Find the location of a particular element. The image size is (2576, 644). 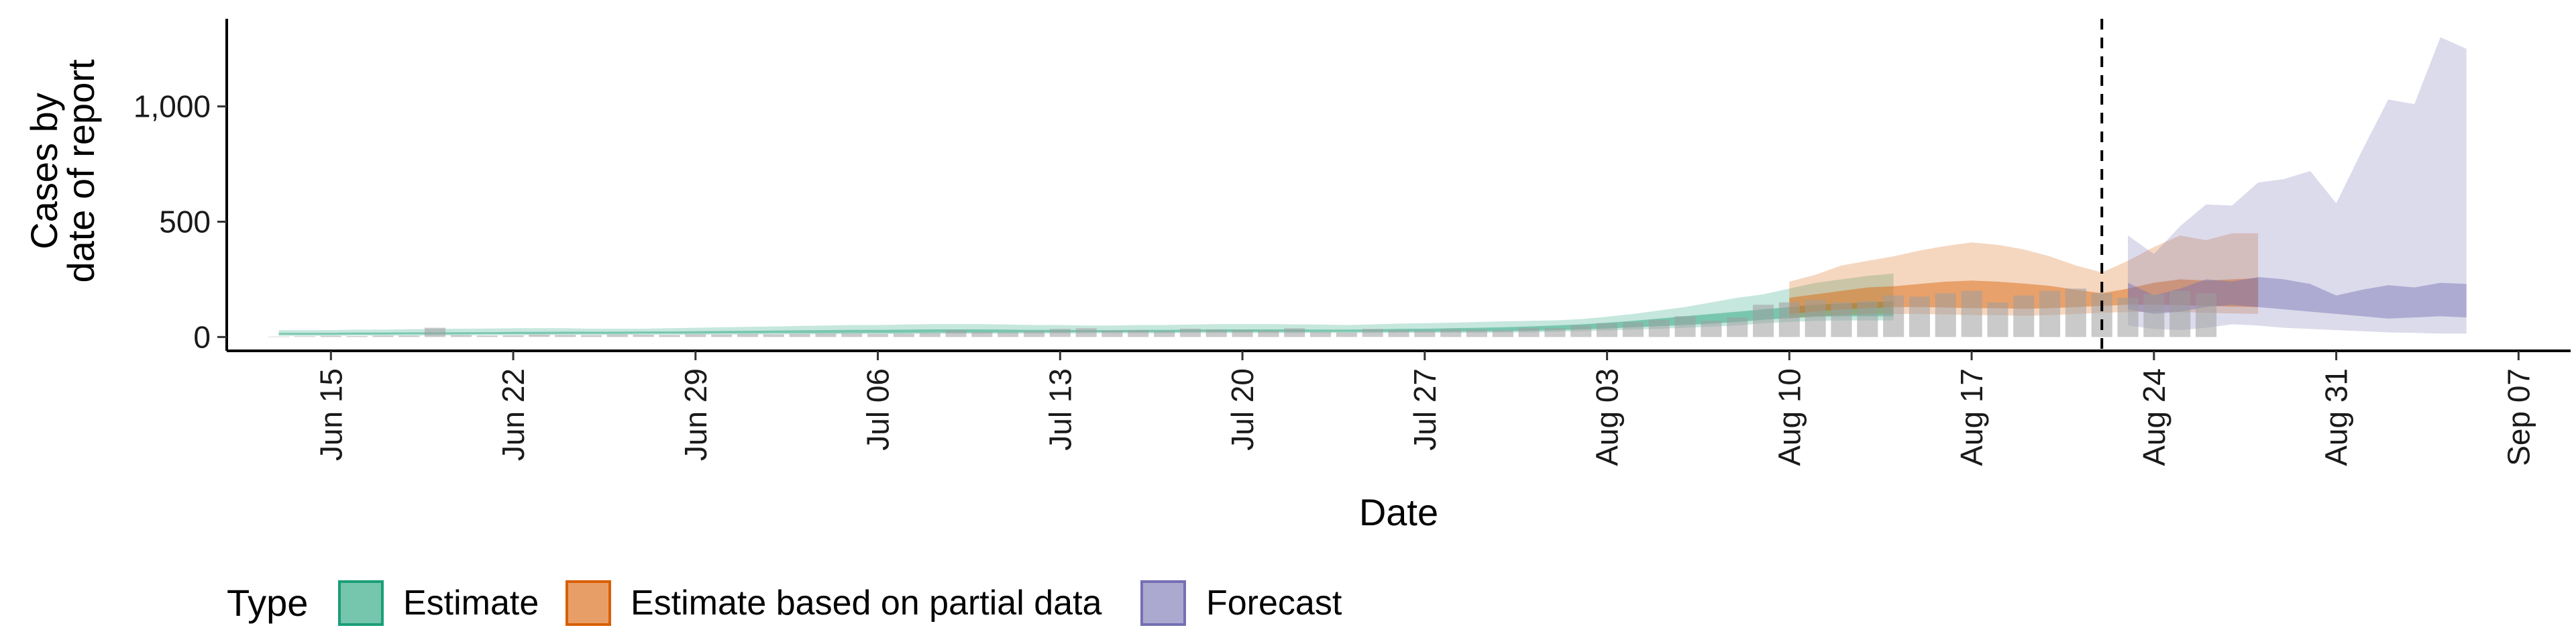

y-axis-title-line-2: date of report is located at coordinates (81, 171).